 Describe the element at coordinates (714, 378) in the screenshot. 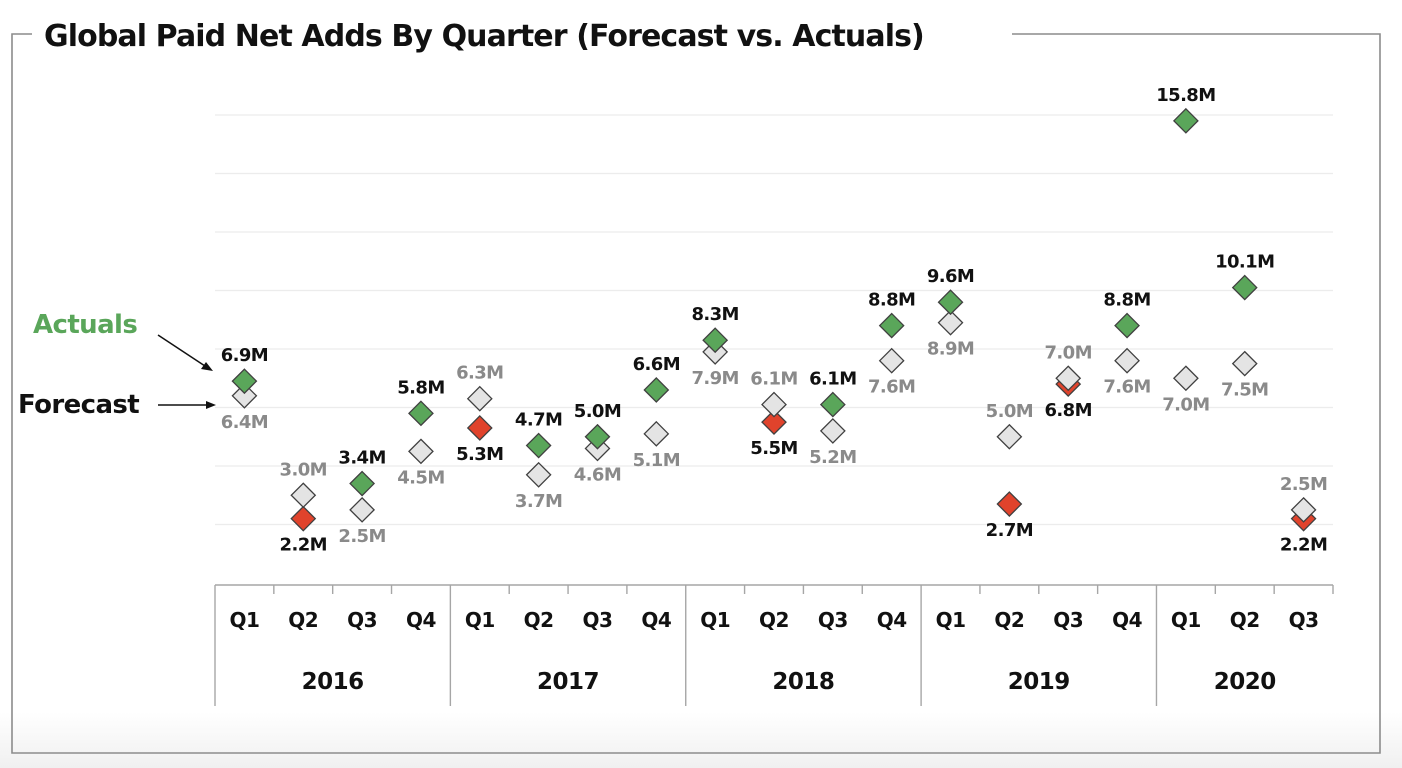

I see `forecast-data-label: 7.9M` at that location.